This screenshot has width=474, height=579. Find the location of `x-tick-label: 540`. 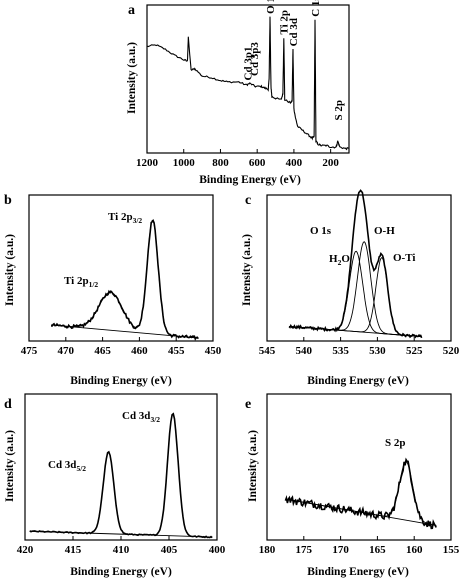

x-tick-label: 540 is located at coordinates (304, 351).